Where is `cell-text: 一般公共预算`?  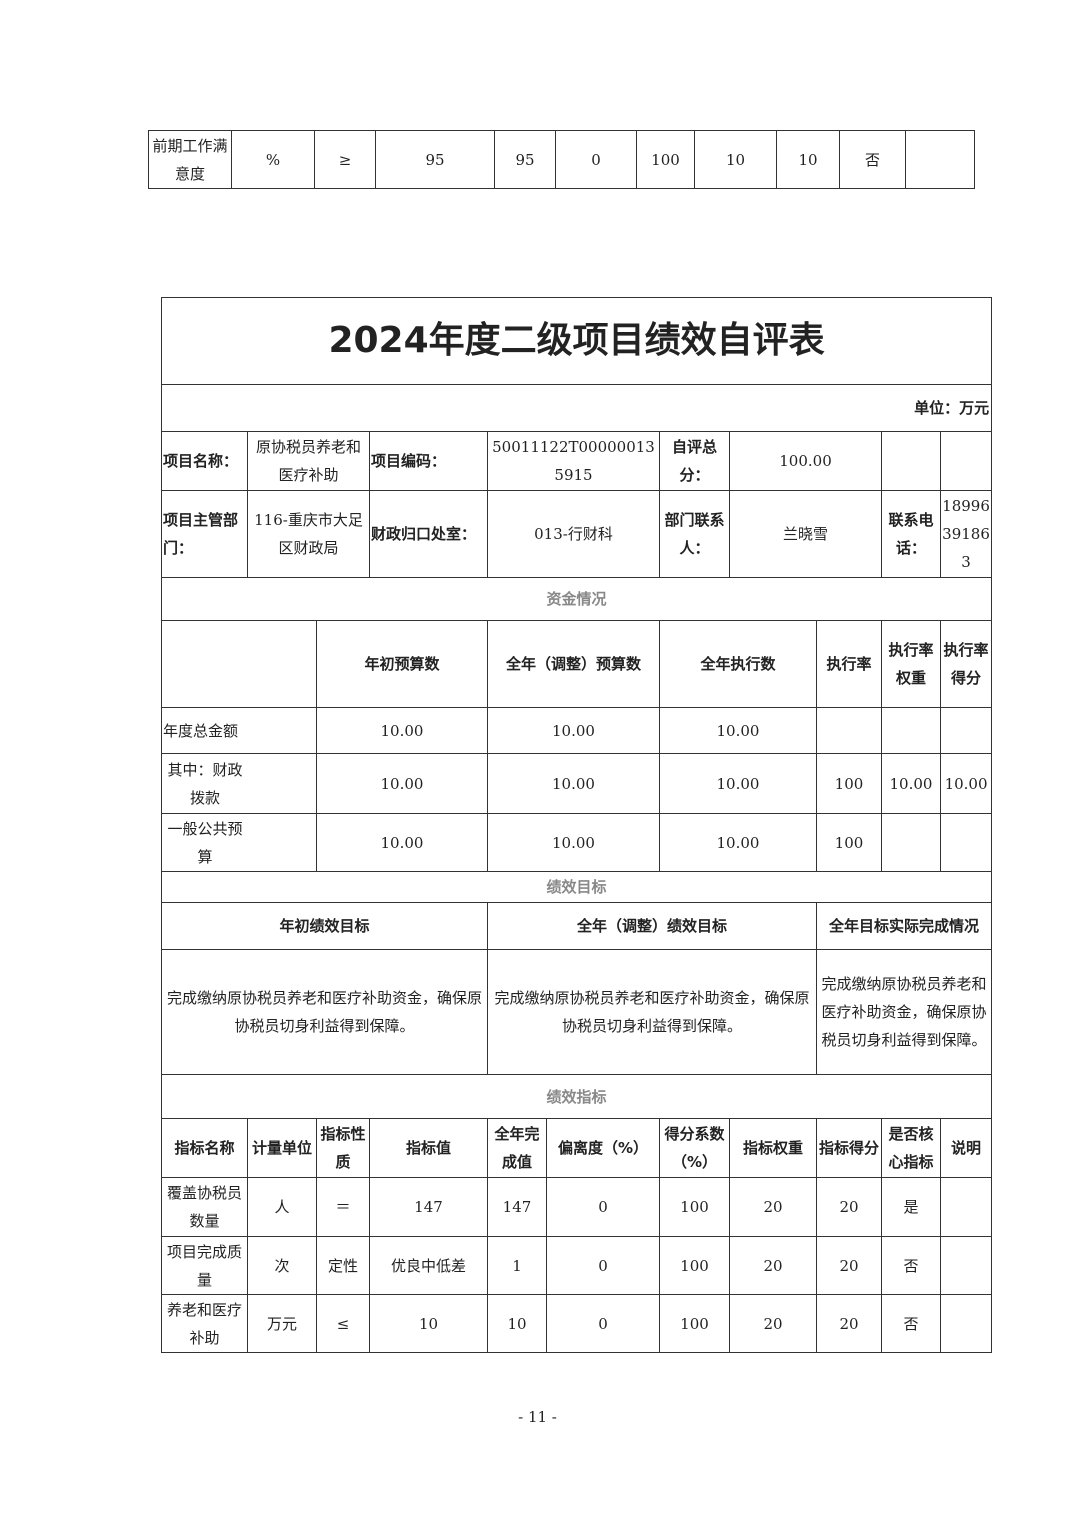
cell-text: 一般公共预算 is located at coordinates (205, 842).